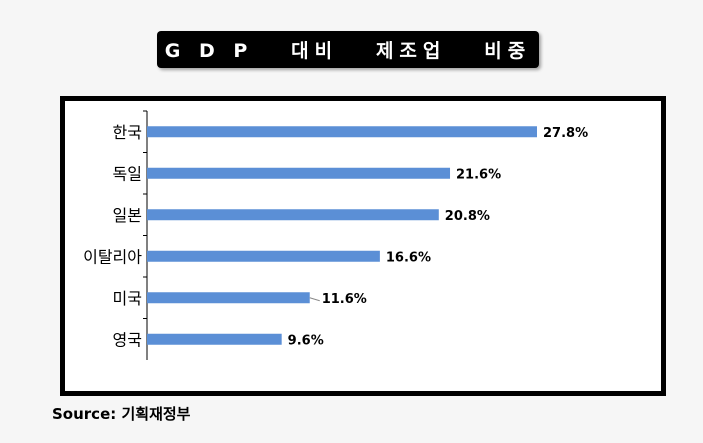  What do you see at coordinates (127, 132) in the screenshot?
I see `category-label-0: 한국` at bounding box center [127, 132].